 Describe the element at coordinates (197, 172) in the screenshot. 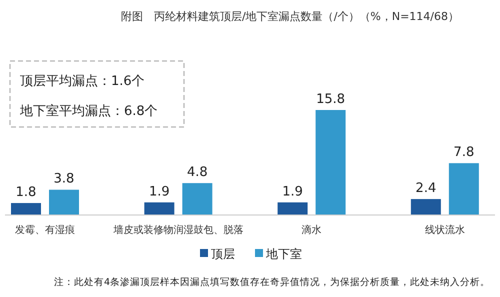

I see `data-label: 4.8` at that location.